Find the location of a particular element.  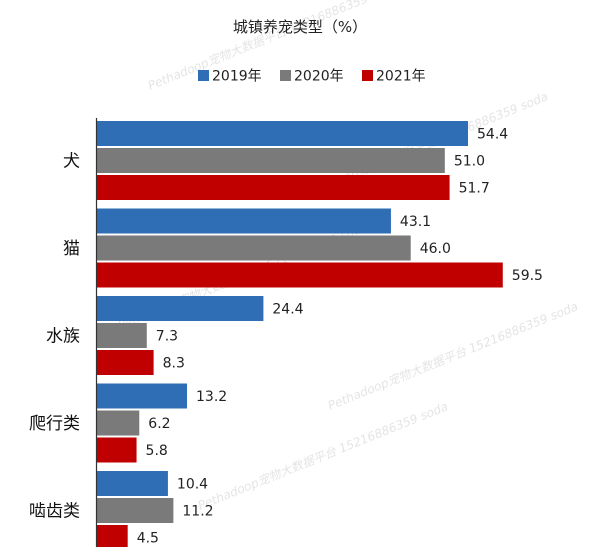

value-label: 10.4 is located at coordinates (192, 485).